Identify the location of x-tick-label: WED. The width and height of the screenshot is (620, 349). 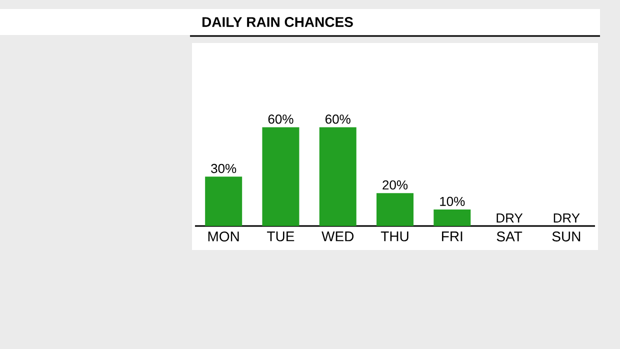
(338, 237).